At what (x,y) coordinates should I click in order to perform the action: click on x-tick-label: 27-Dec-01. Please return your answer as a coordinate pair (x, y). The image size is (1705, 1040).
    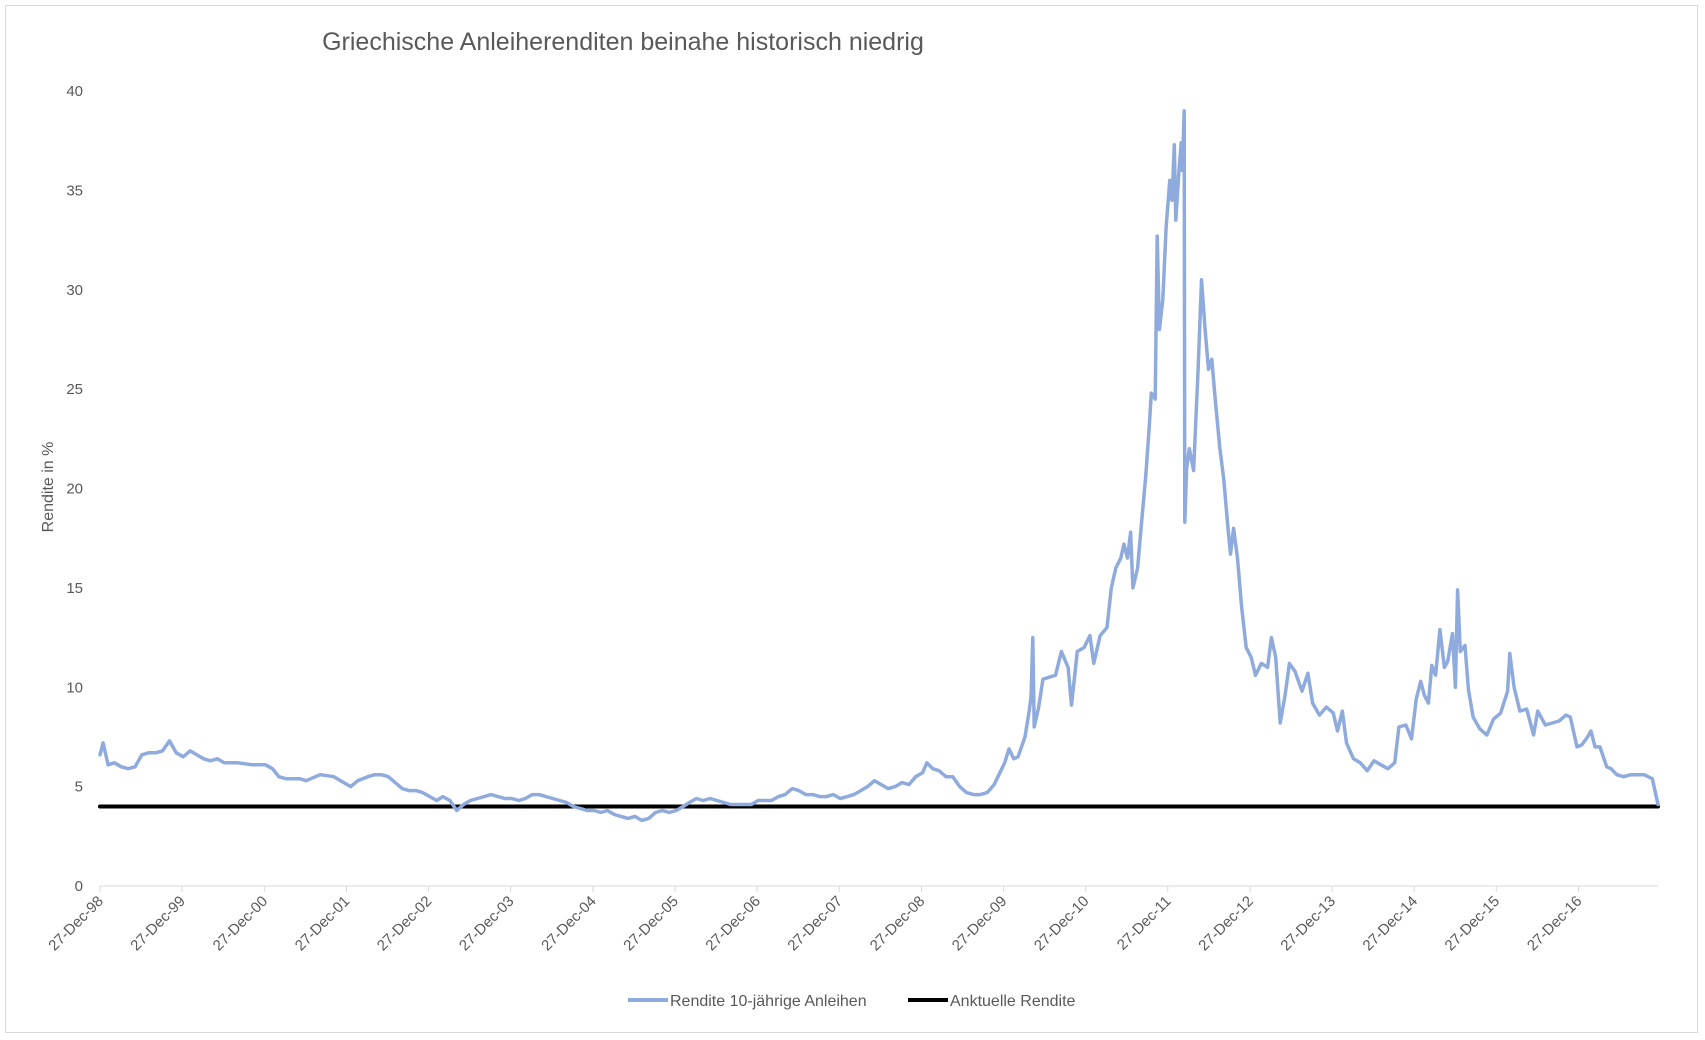
    Looking at the image, I should click on (323, 924).